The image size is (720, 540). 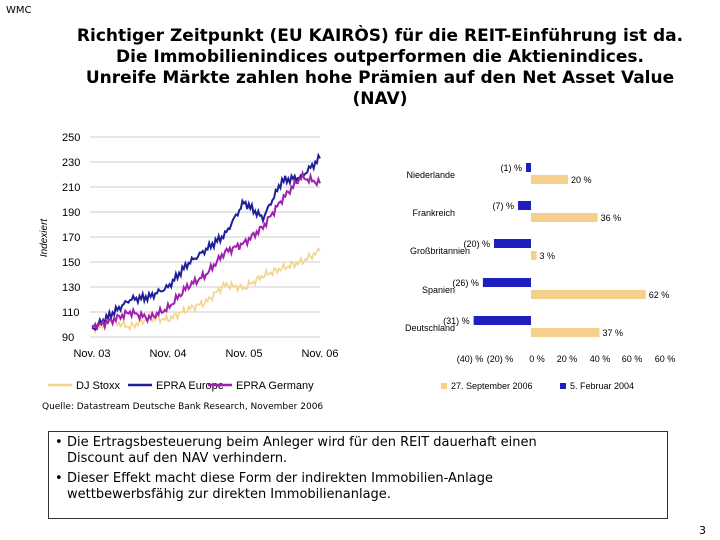 I want to click on bar-label: (26) %, so click(x=465, y=283).